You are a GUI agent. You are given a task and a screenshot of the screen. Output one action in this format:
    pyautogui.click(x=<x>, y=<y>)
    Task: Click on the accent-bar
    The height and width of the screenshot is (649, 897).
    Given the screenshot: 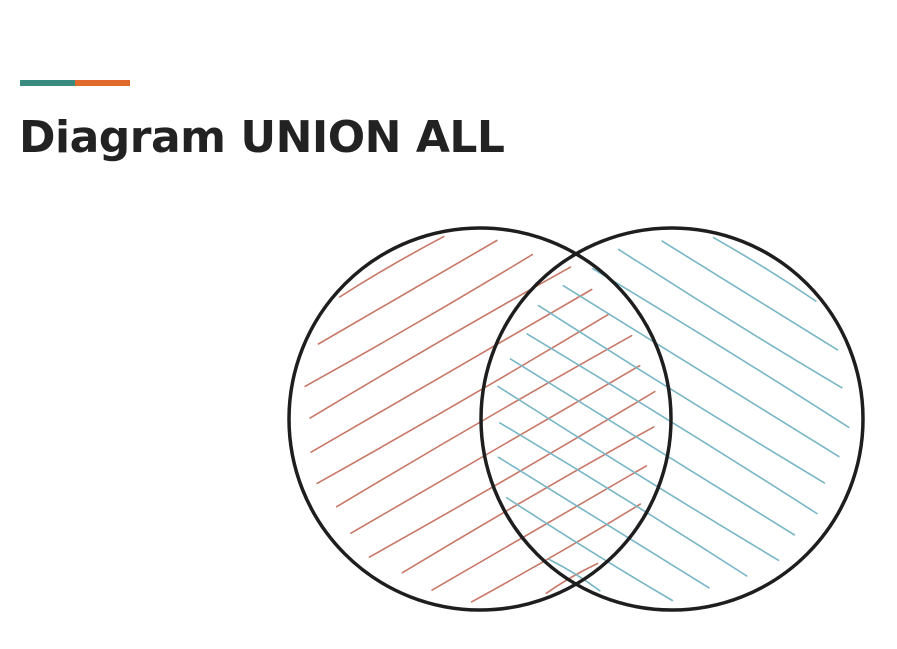 What is the action you would take?
    pyautogui.click(x=75, y=83)
    